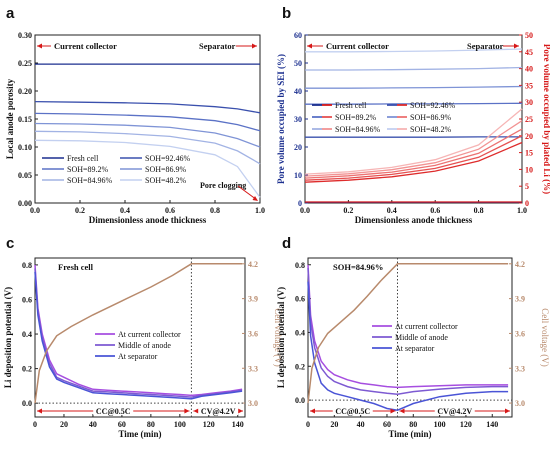  I want to click on x-tick-label-a: 0.8, so click(215, 210).